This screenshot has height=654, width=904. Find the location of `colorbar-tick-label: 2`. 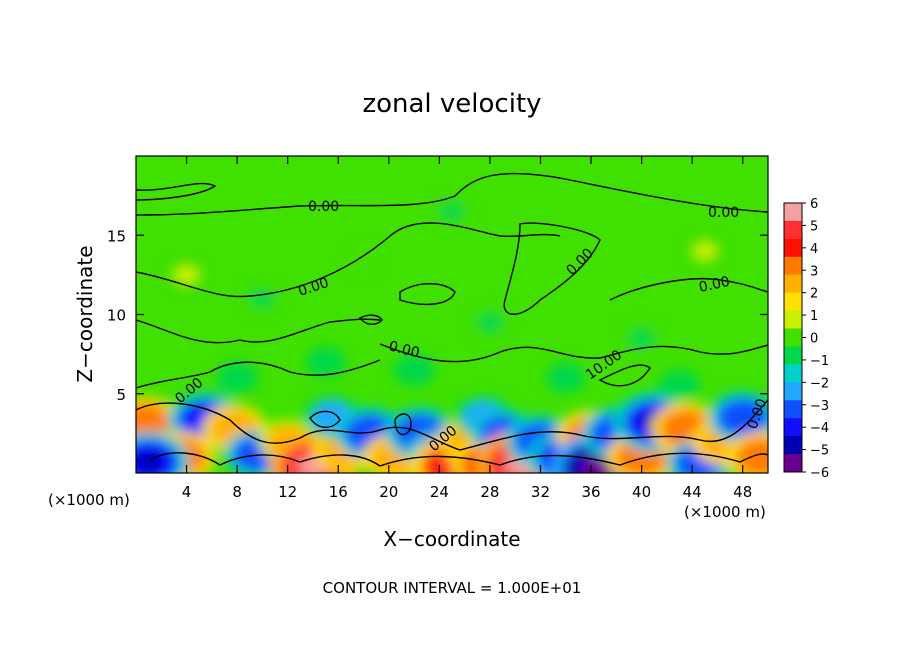

colorbar-tick-label: 2 is located at coordinates (814, 294).